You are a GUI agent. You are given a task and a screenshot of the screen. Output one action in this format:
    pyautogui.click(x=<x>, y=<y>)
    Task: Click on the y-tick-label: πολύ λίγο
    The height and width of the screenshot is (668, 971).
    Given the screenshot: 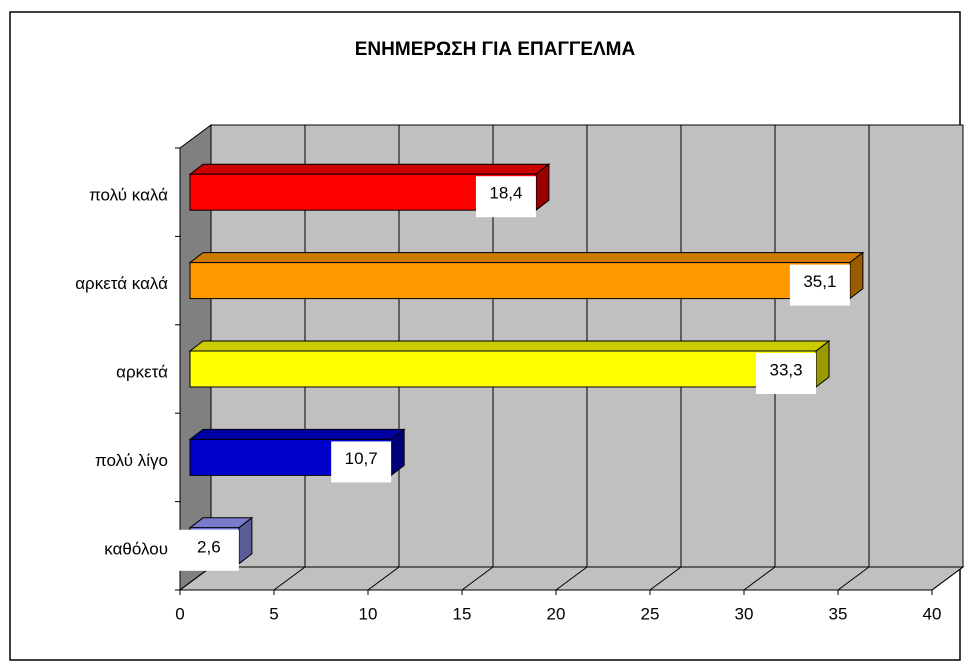 What is the action you would take?
    pyautogui.click(x=131, y=460)
    